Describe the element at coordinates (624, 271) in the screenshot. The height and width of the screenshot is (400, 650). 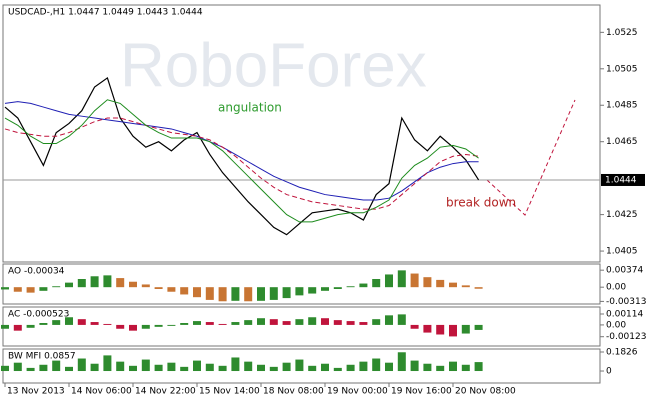
I see `y-tick-label: 0.00374` at that location.